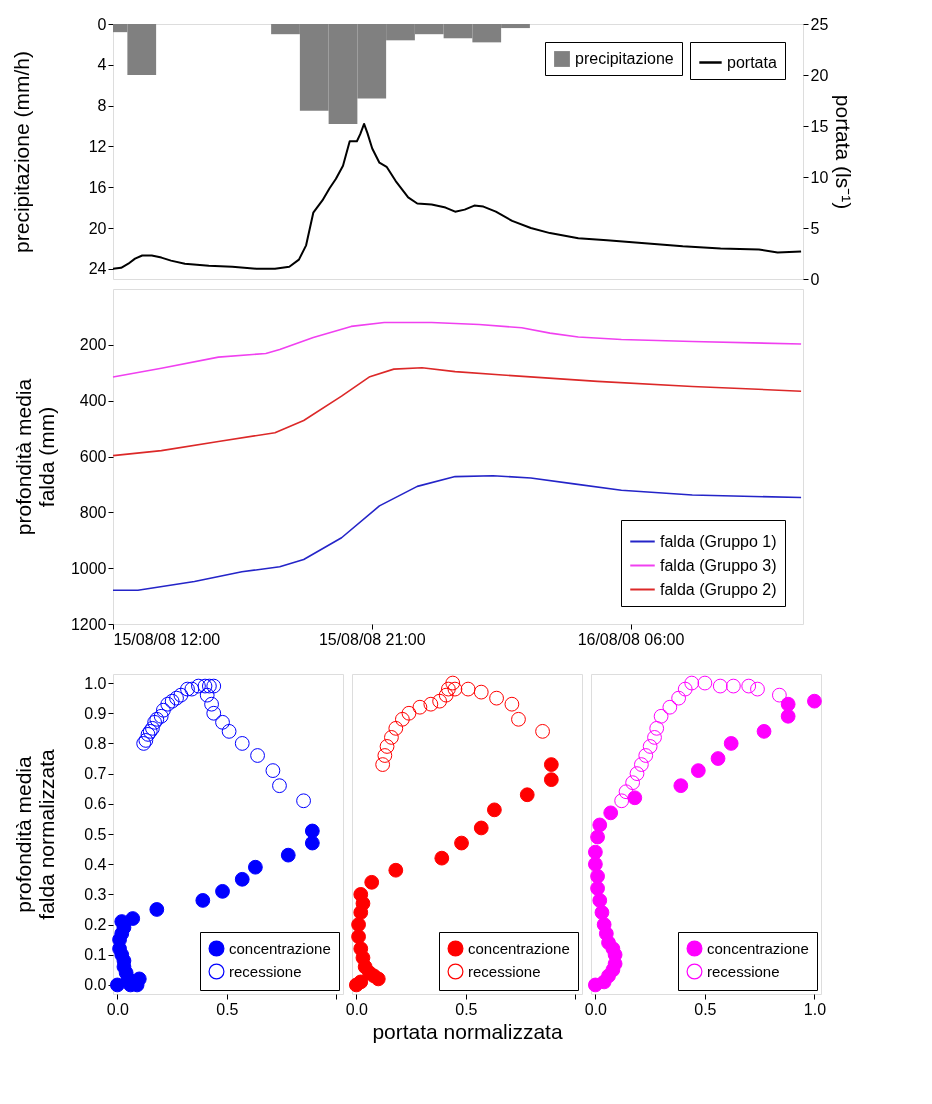 This screenshot has width=932, height=1104. What do you see at coordinates (95, 834) in the screenshot?
I see `y-tick-label: 0.5` at bounding box center [95, 834].